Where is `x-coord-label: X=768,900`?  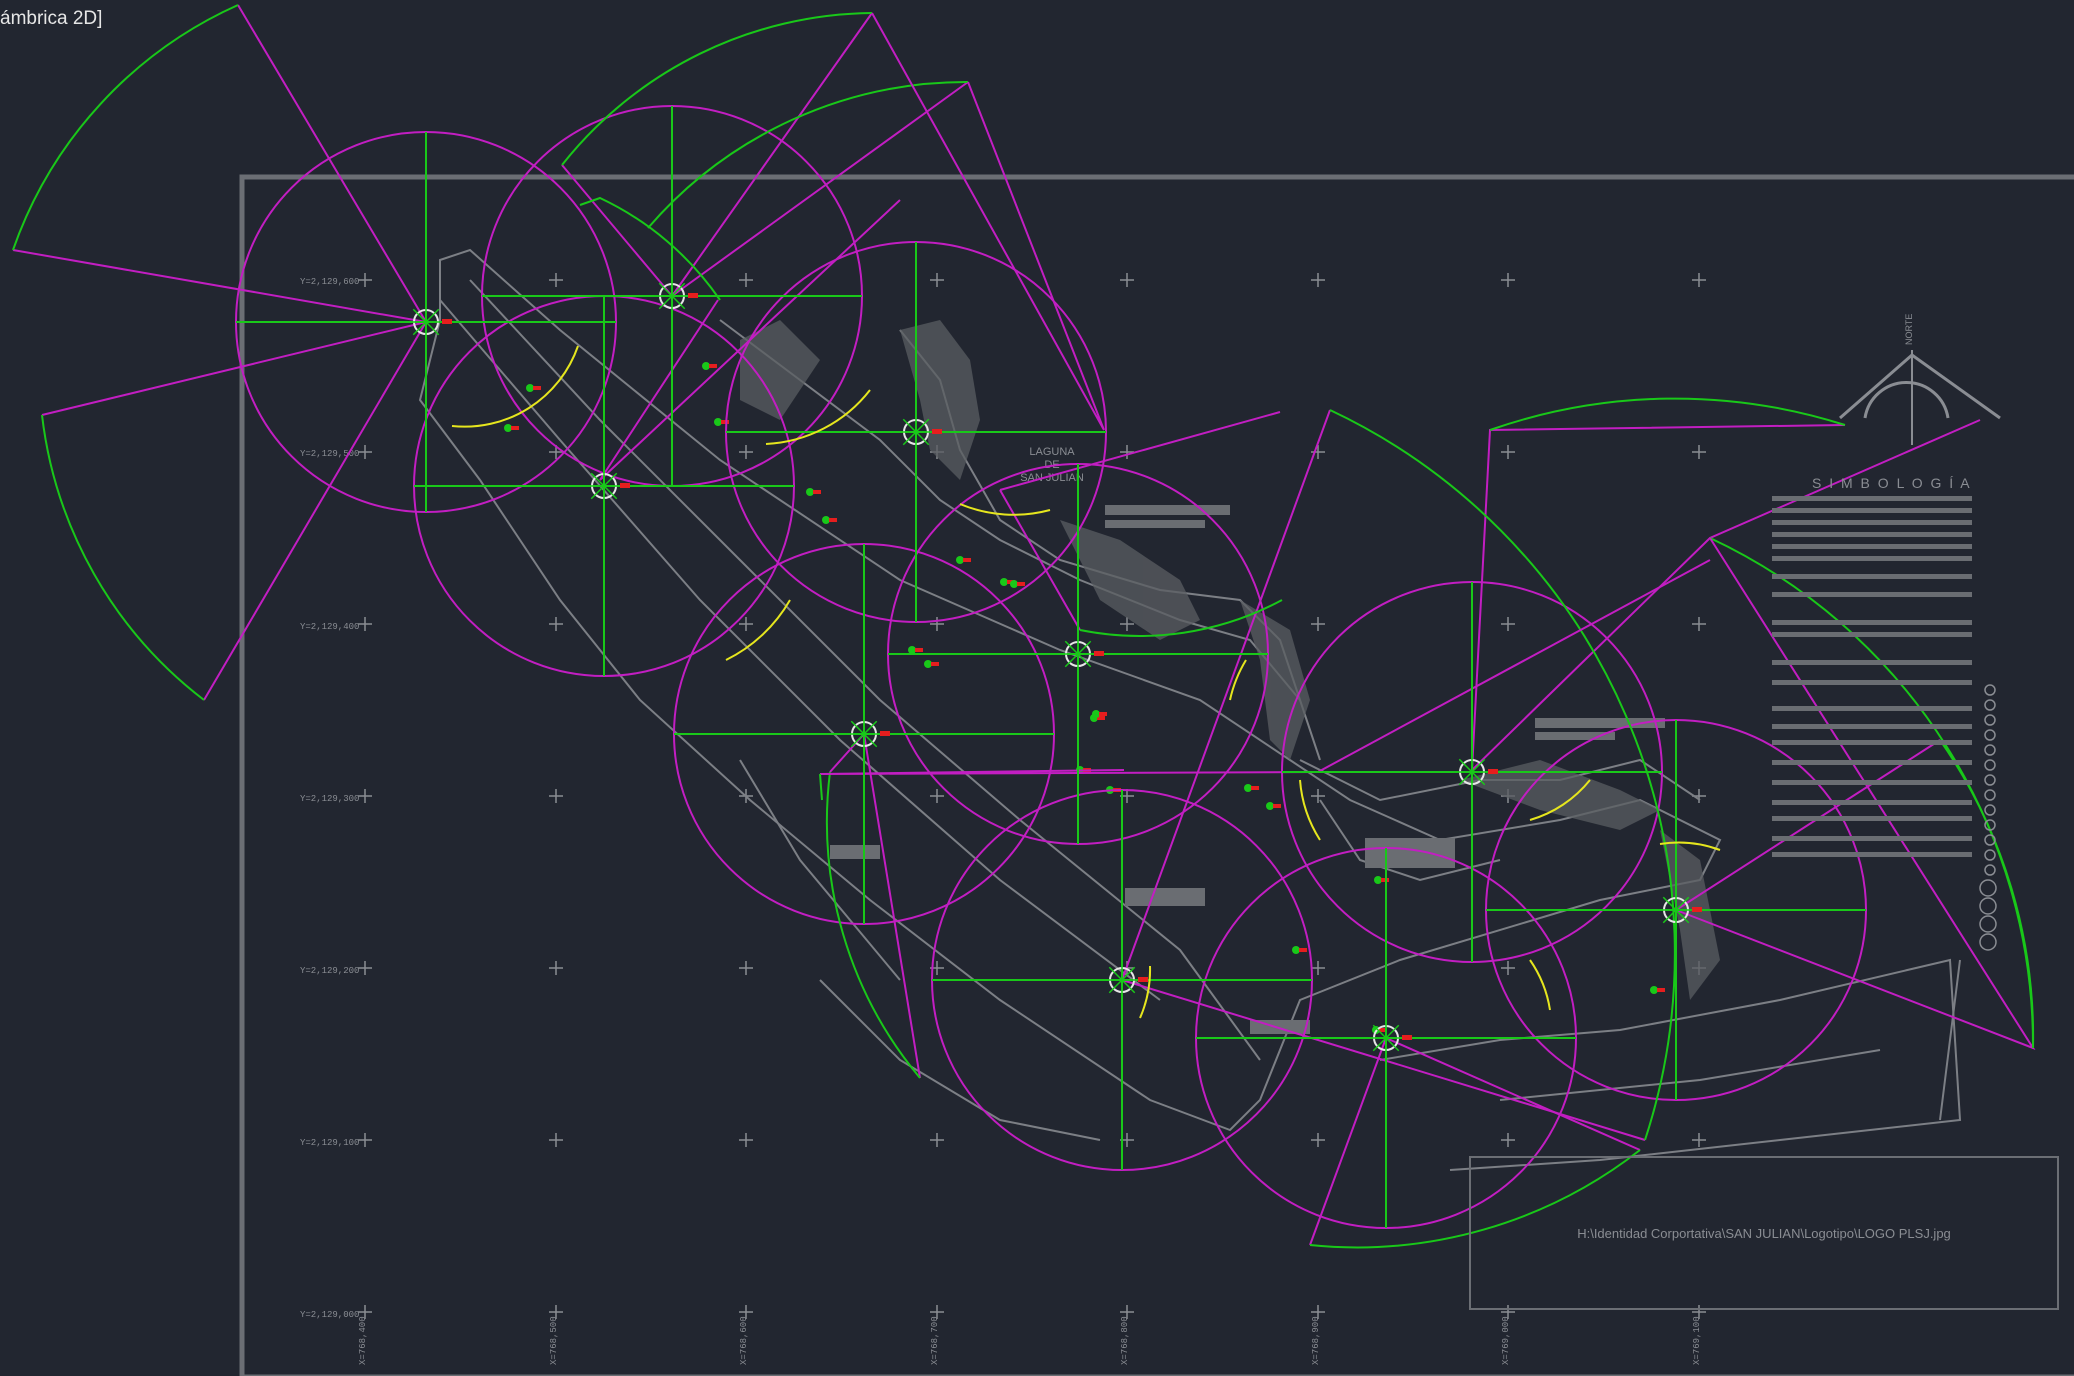
x-coord-label: X=768,900 is located at coordinates (1316, 1340).